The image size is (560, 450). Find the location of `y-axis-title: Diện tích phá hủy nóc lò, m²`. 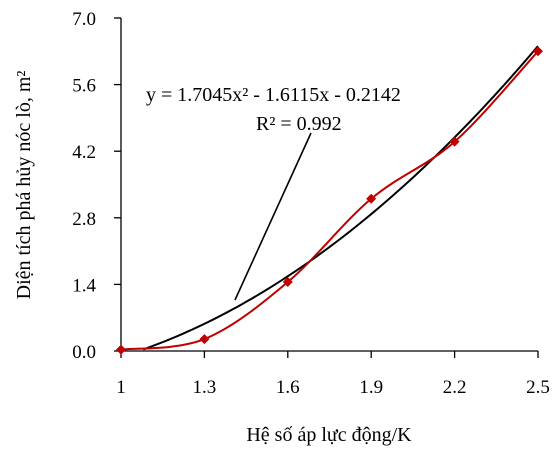

y-axis-title: Diện tích phá hủy nóc lò, m² is located at coordinates (24, 185).